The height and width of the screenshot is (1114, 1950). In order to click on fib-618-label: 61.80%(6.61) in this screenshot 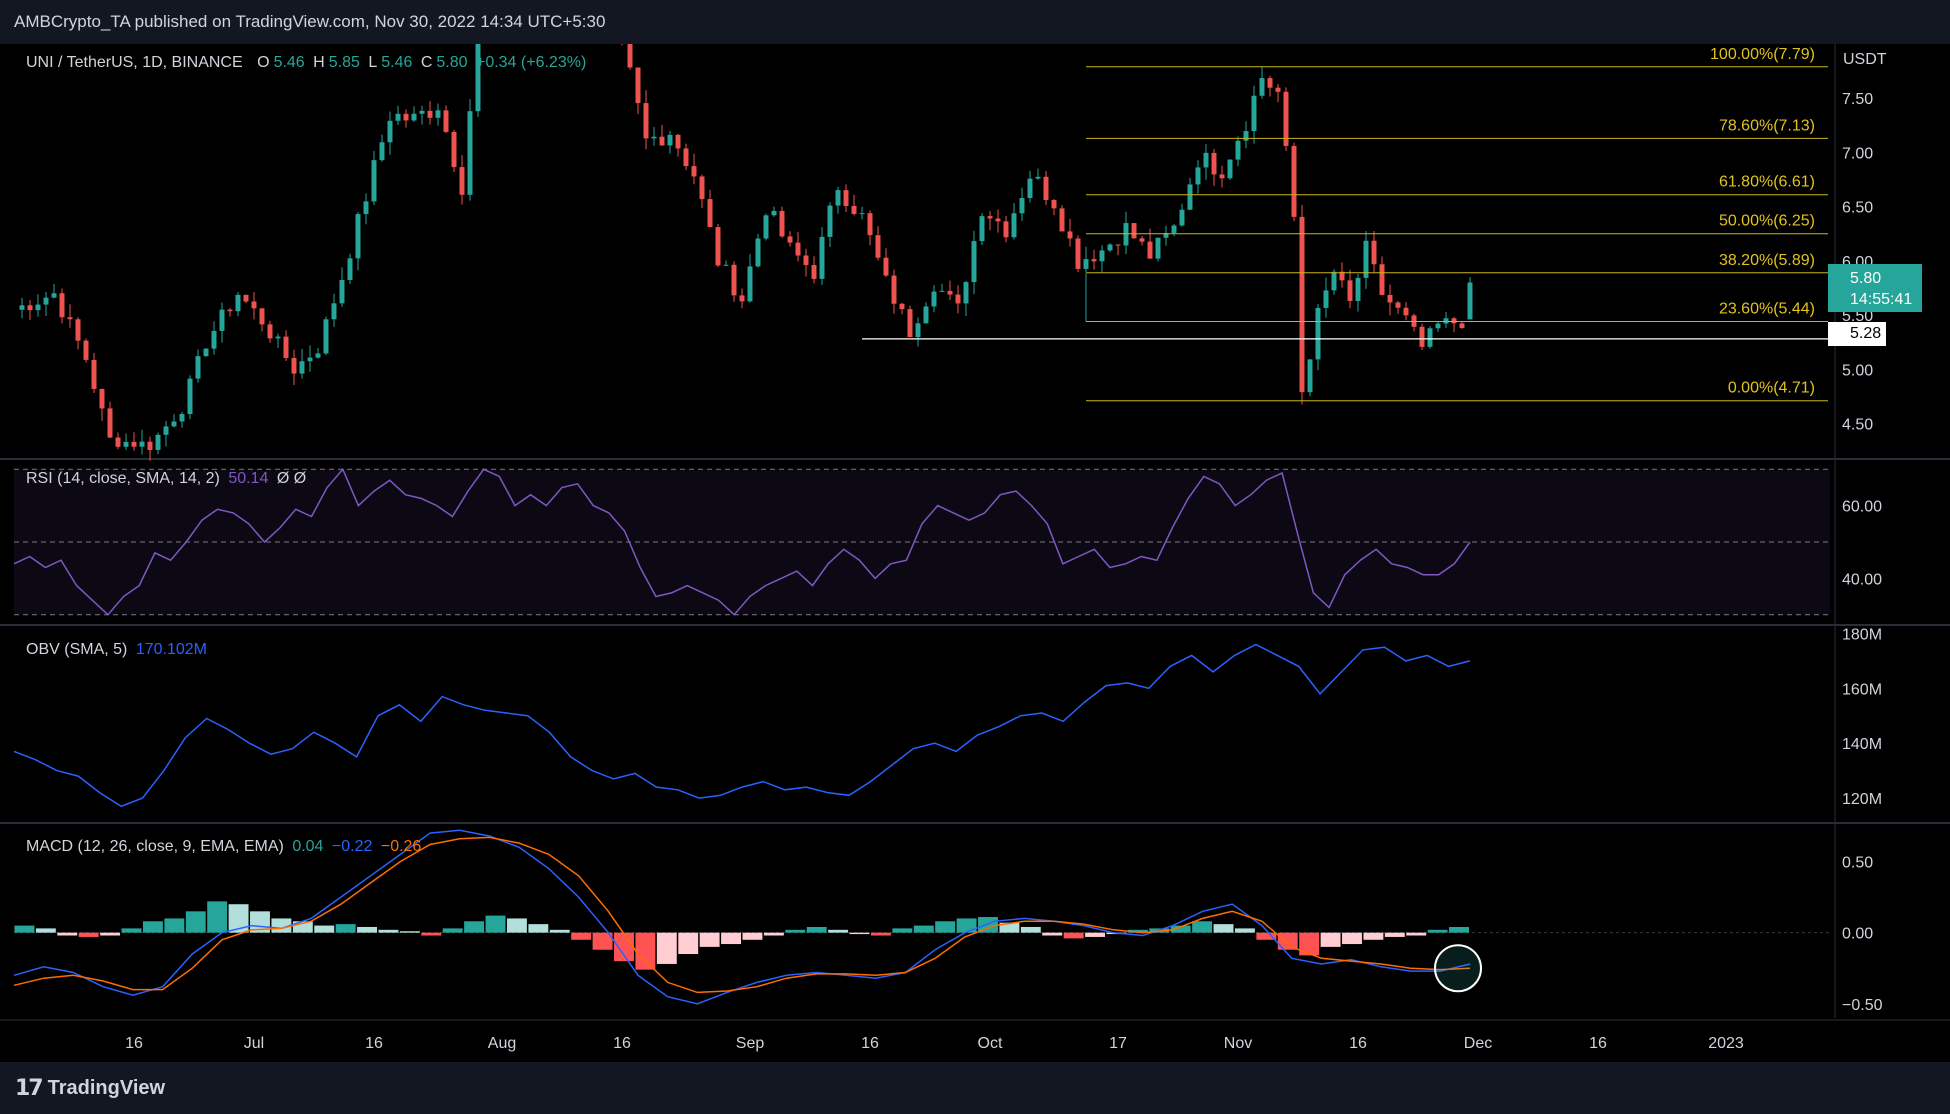, I will do `click(1767, 182)`.